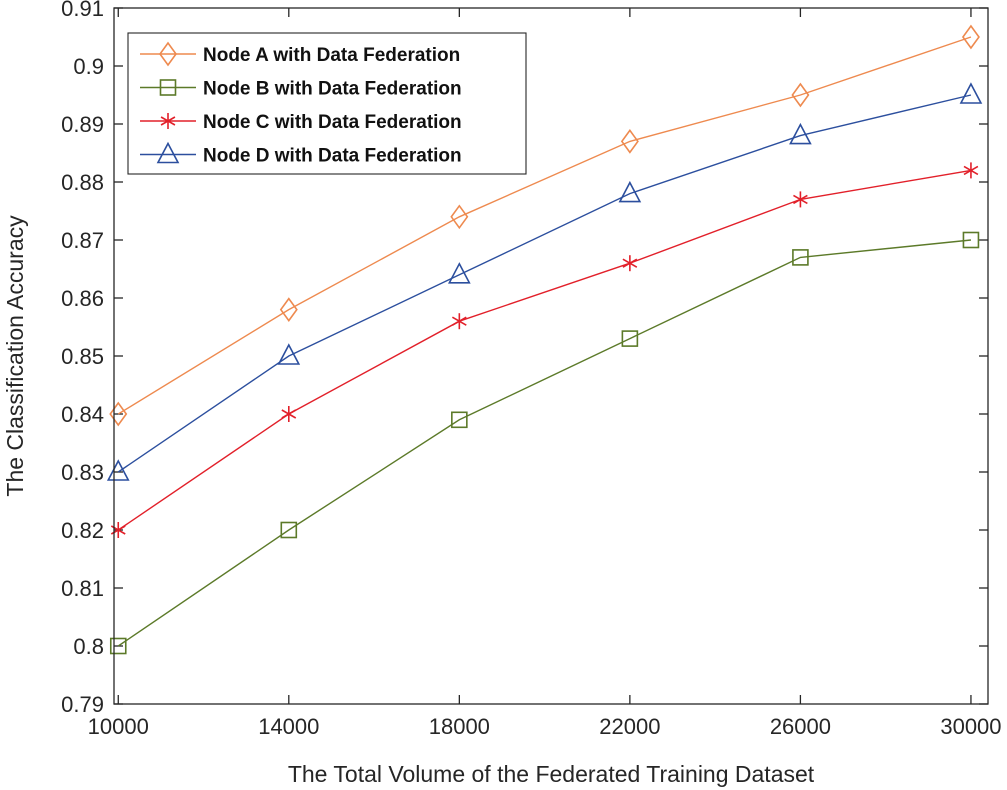  I want to click on y-tick-label: 0.79, so click(82, 704).